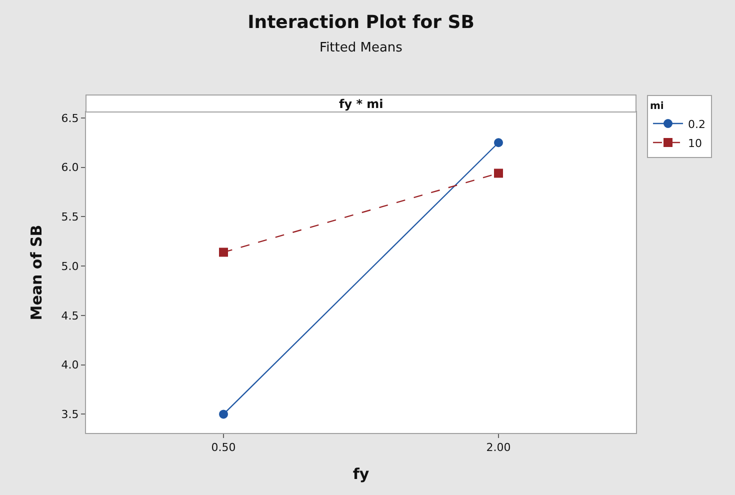 The height and width of the screenshot is (495, 735). What do you see at coordinates (361, 104) in the screenshot?
I see `text: fy * mi` at bounding box center [361, 104].